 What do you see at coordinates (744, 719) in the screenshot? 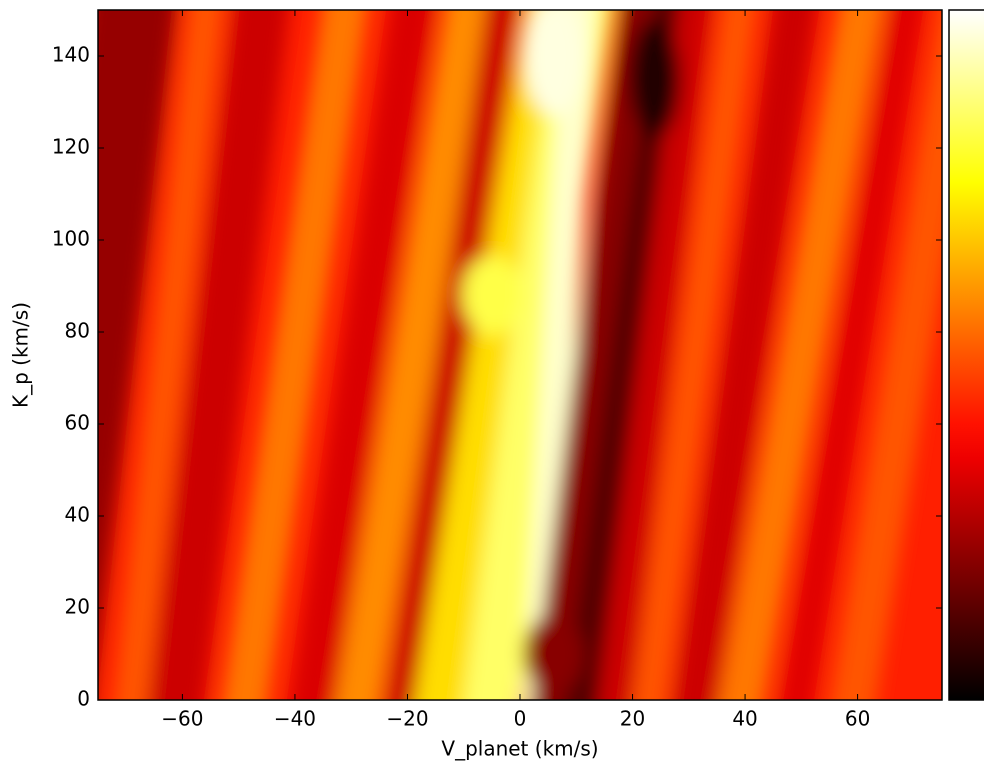
I see `x-tick-label: 40` at bounding box center [744, 719].